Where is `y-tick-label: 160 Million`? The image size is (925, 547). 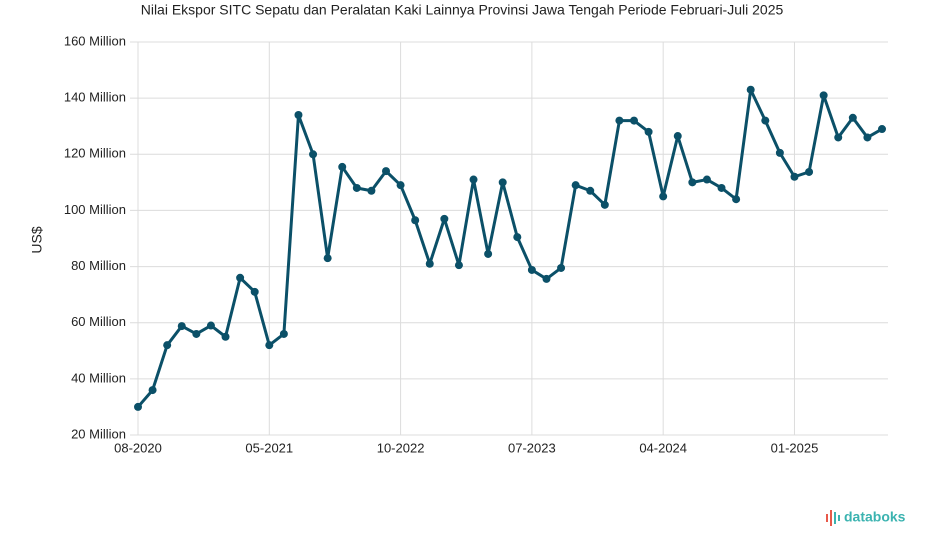 y-tick-label: 160 Million is located at coordinates (95, 40).